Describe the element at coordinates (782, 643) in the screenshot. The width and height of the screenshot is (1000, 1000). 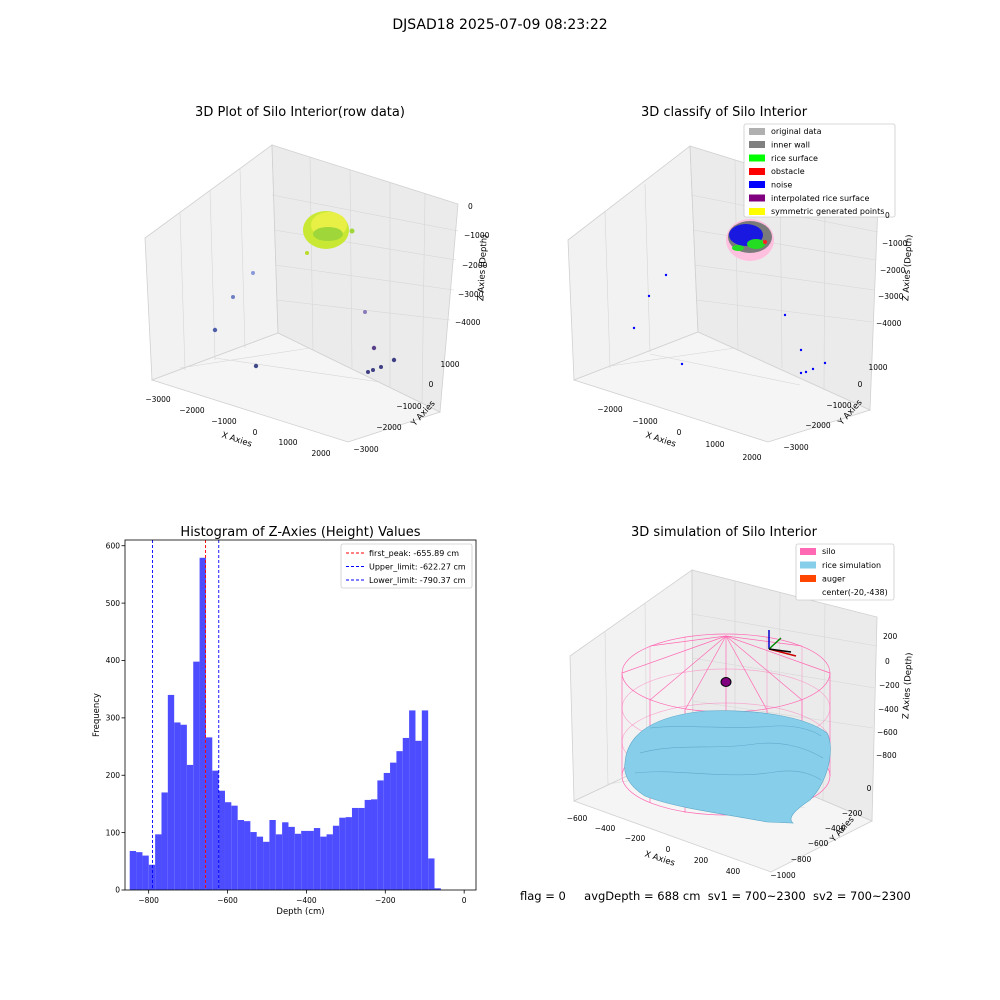
I see `center-axes-marker` at that location.